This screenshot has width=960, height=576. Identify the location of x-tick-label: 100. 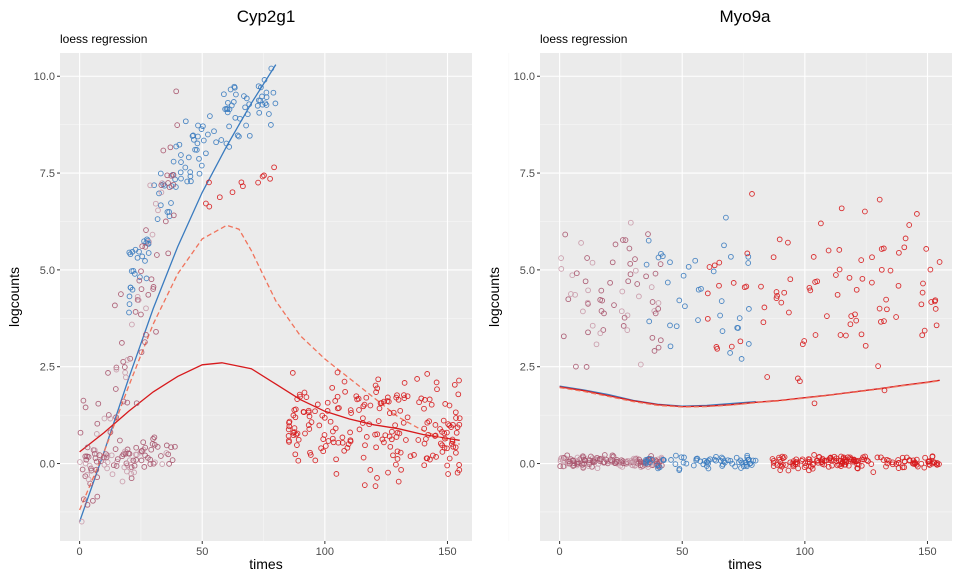
(805, 552).